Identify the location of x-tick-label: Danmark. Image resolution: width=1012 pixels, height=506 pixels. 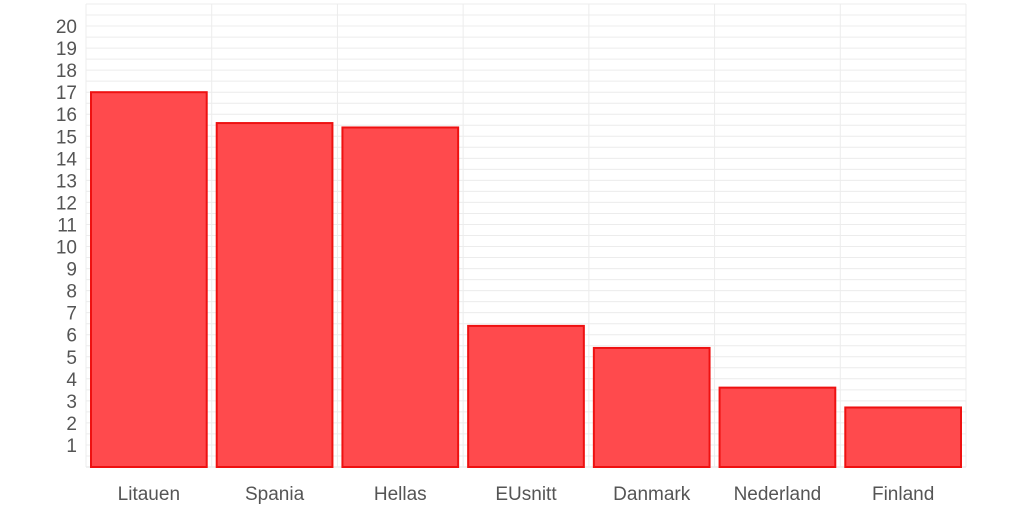
(652, 494).